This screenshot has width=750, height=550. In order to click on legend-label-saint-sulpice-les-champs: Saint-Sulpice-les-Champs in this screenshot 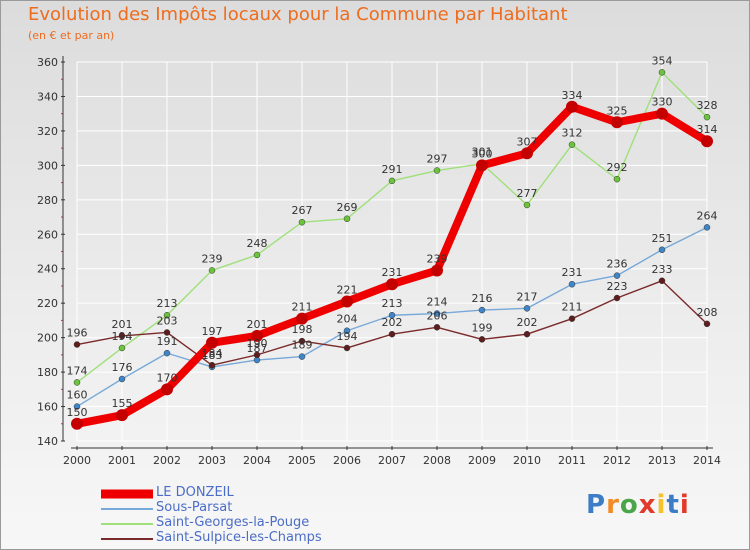, I will do `click(239, 537)`.